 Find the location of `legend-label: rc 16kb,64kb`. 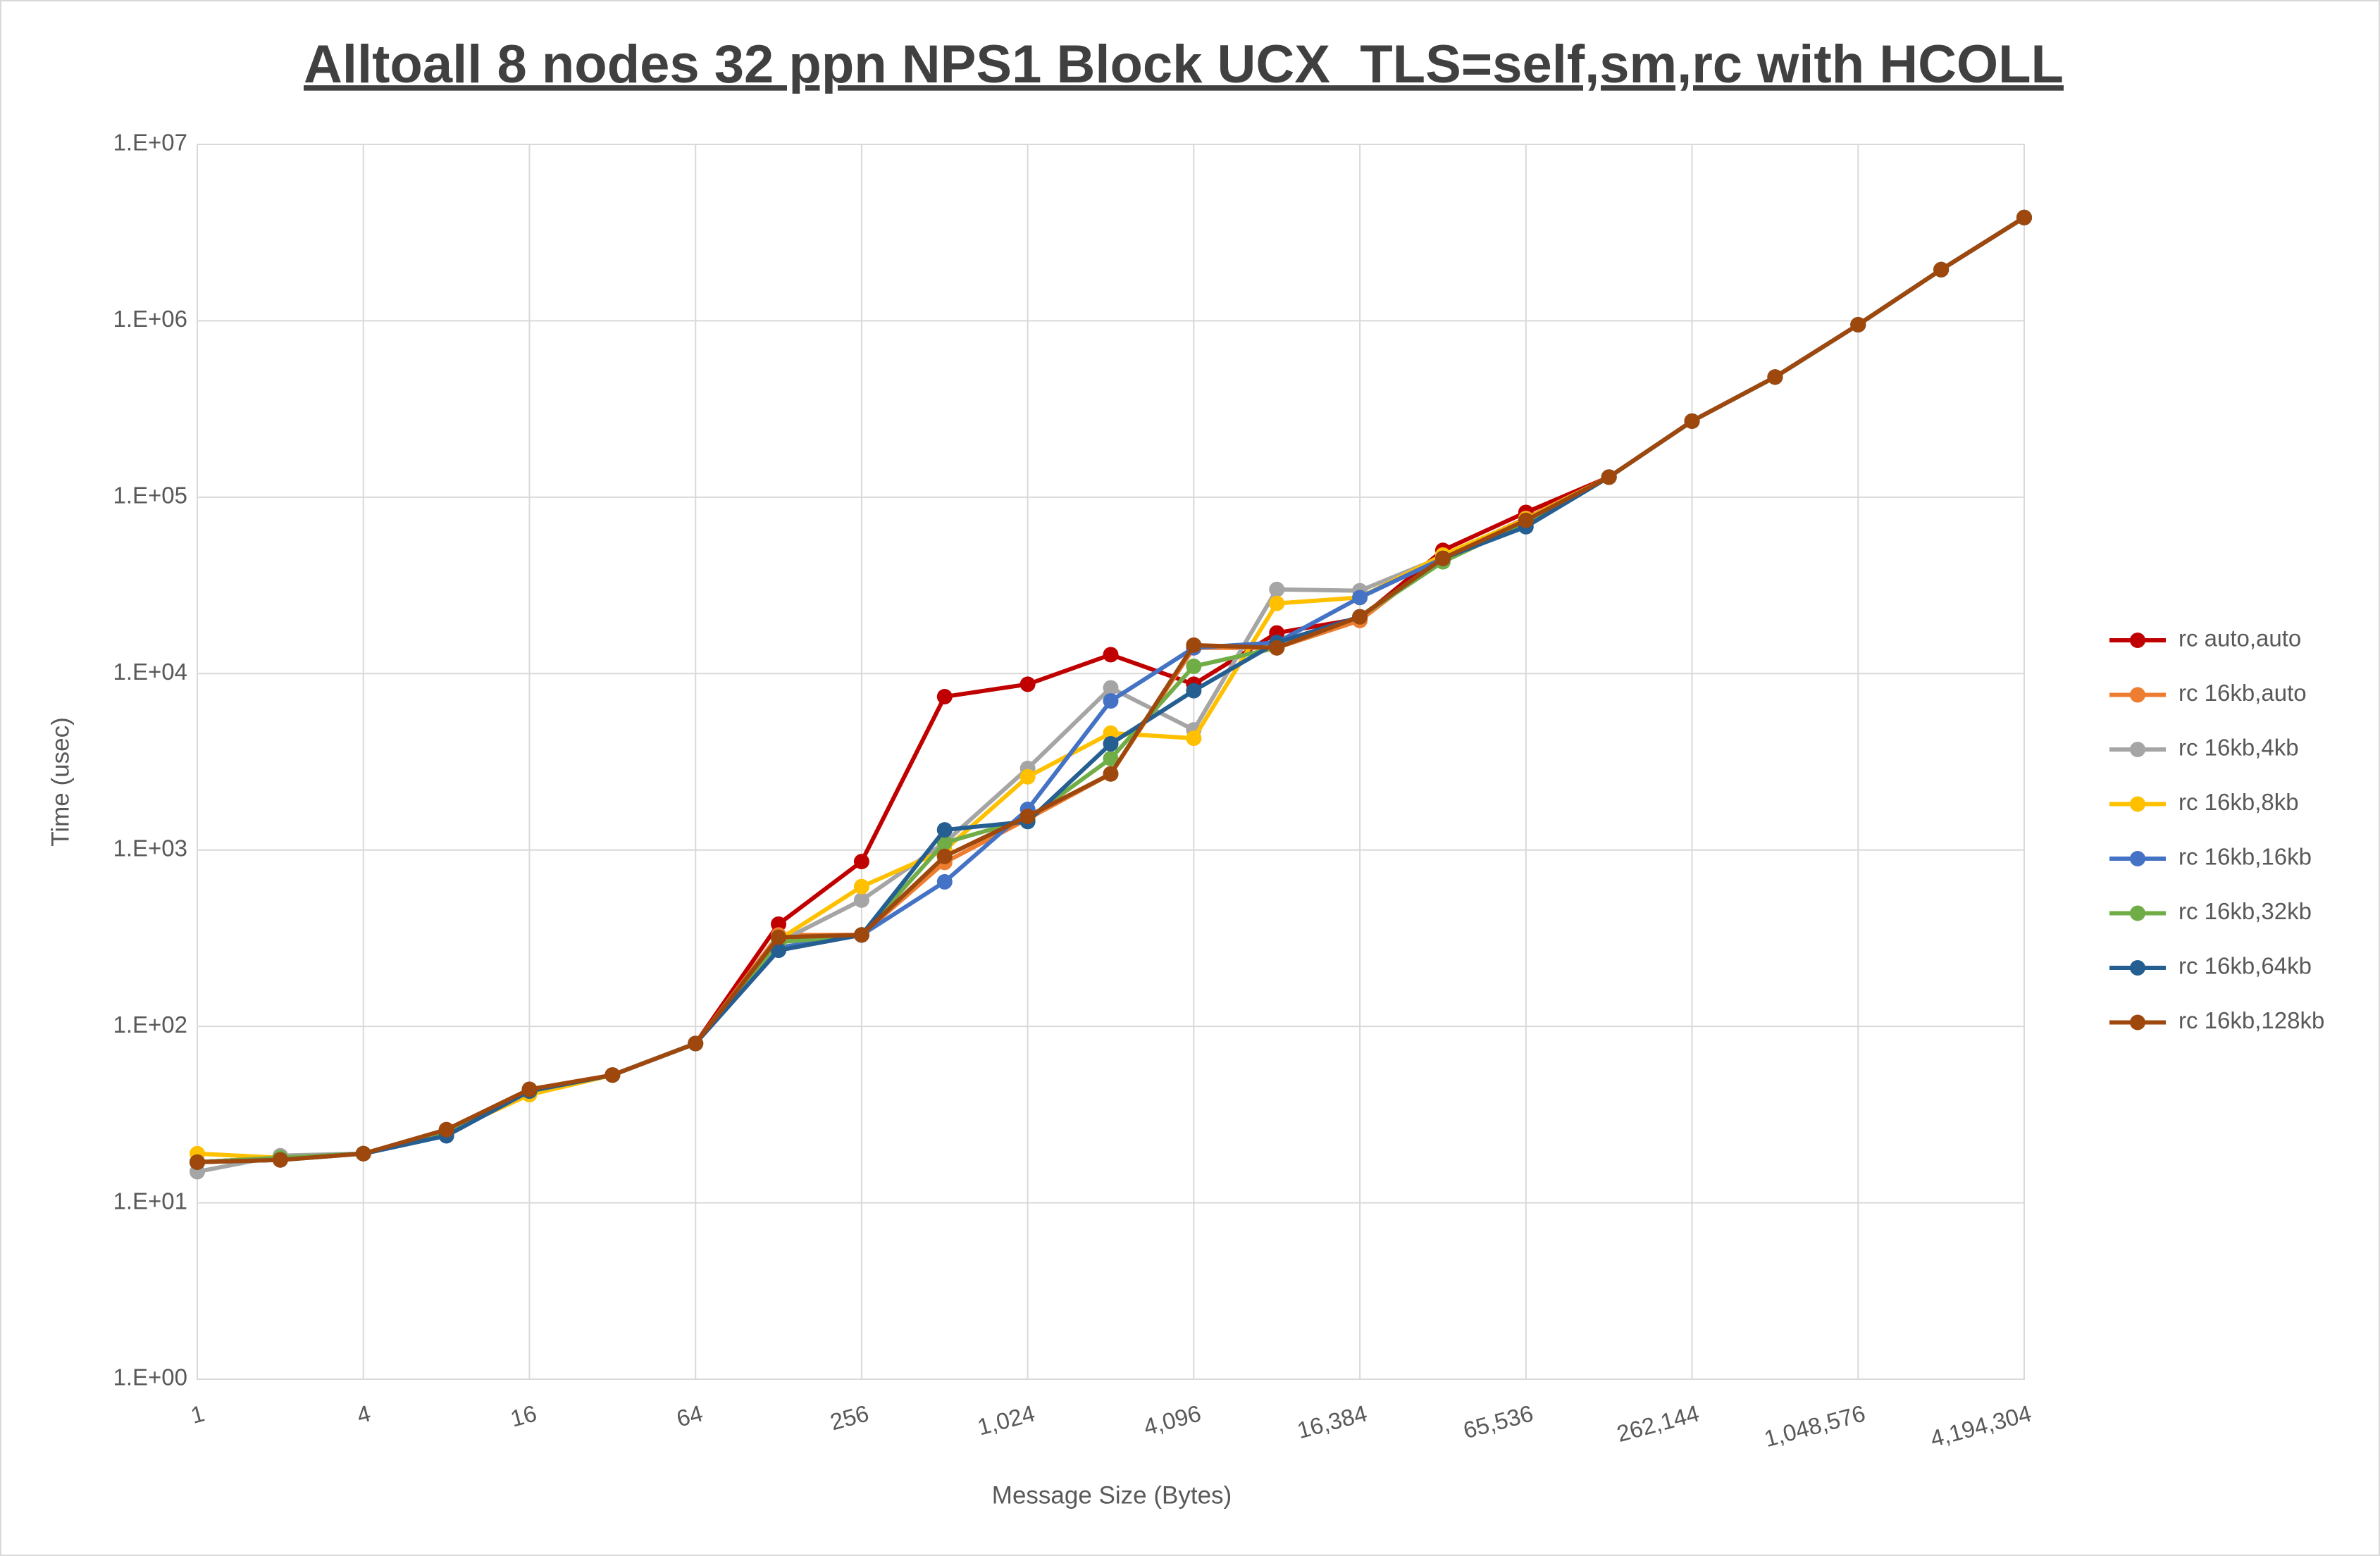

legend-label: rc 16kb,64kb is located at coordinates (2245, 966).